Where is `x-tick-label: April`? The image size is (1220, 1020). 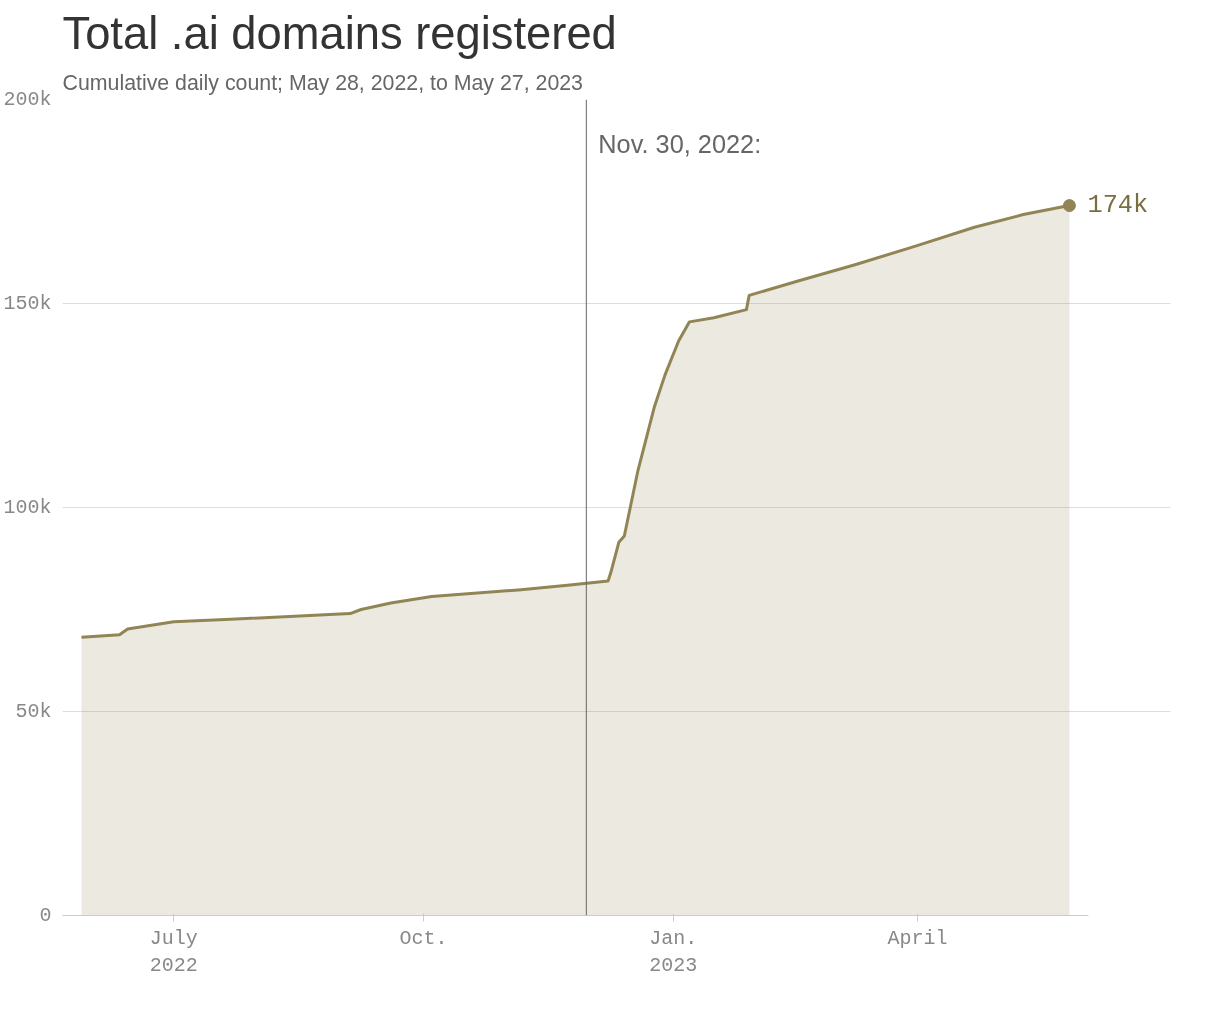 x-tick-label: April is located at coordinates (917, 938).